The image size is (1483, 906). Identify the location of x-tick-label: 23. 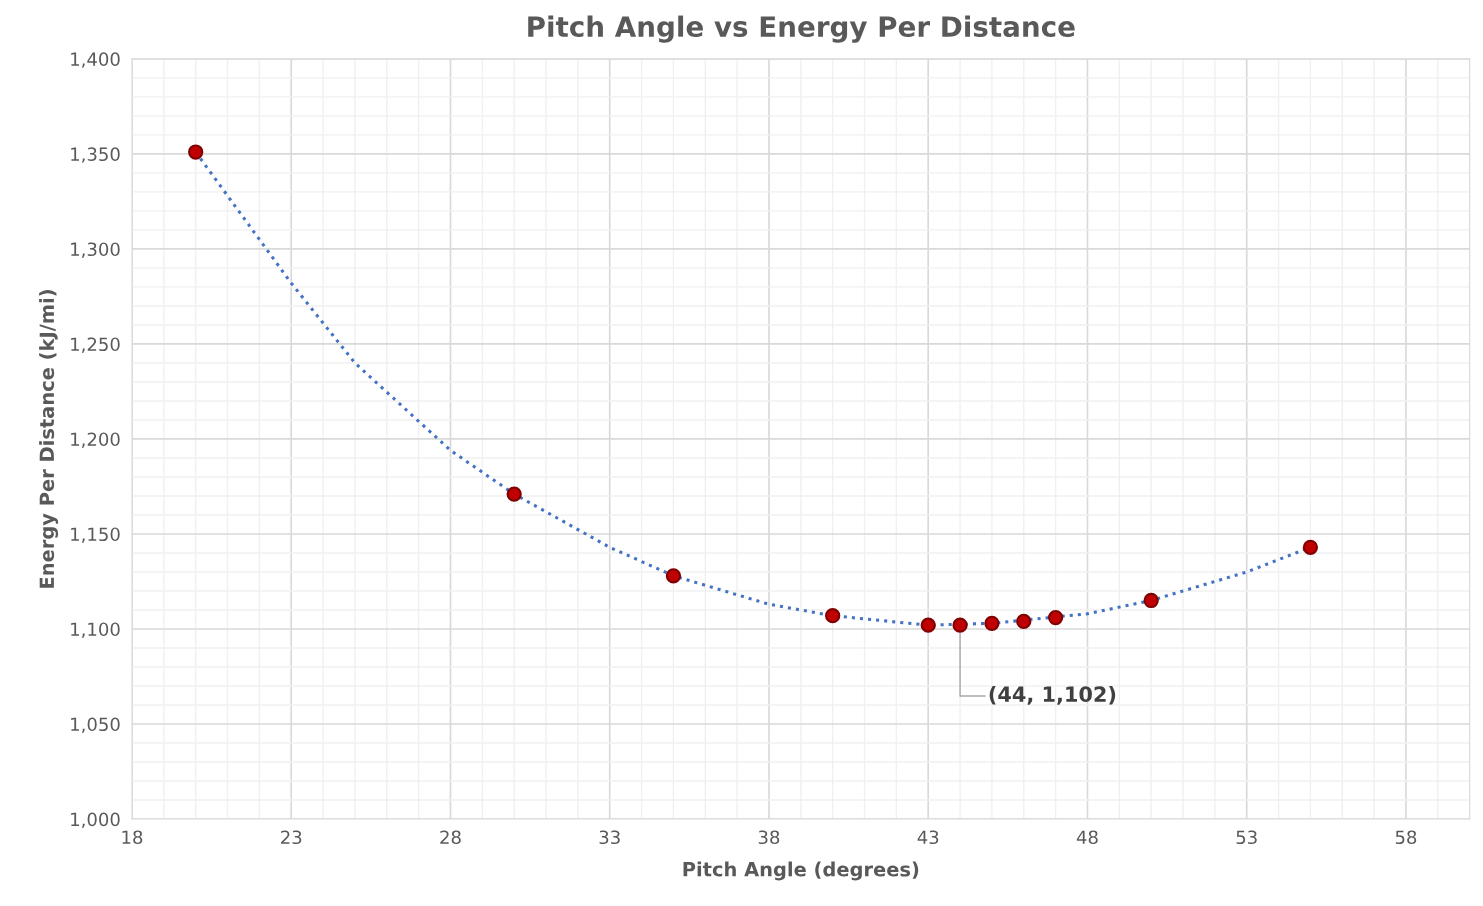
(291, 837).